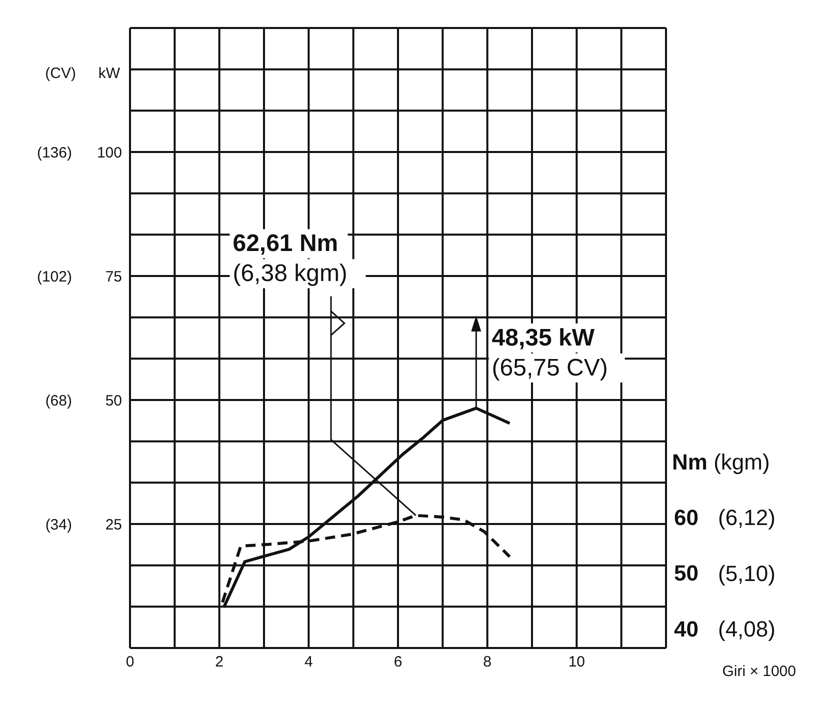  What do you see at coordinates (219, 662) in the screenshot?
I see `x-tick-label: 2` at bounding box center [219, 662].